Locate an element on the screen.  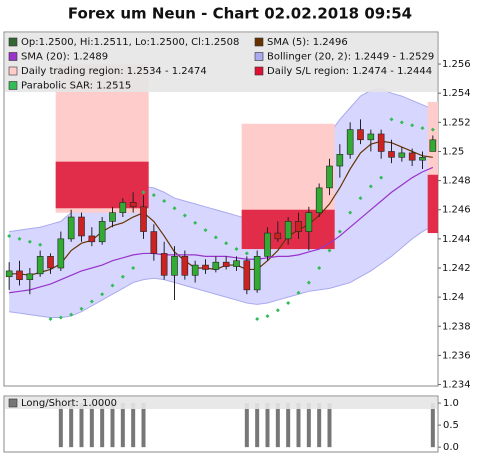
y-tick-label: 1.25 is located at coordinates (453, 151).